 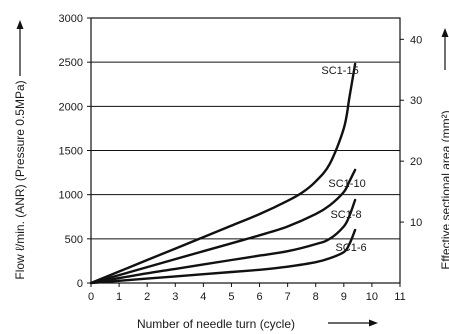 I want to click on y-tick-label: 3000, so click(x=71, y=19).